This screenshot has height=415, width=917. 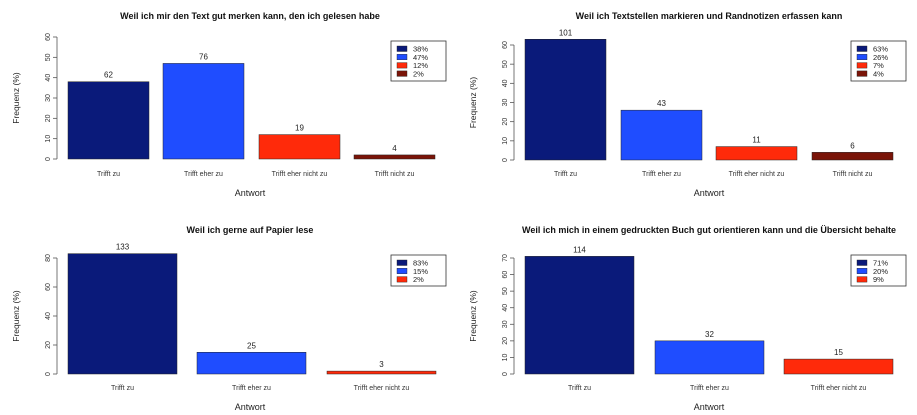 What do you see at coordinates (420, 65) in the screenshot?
I see `legend-entry: 12%` at bounding box center [420, 65].